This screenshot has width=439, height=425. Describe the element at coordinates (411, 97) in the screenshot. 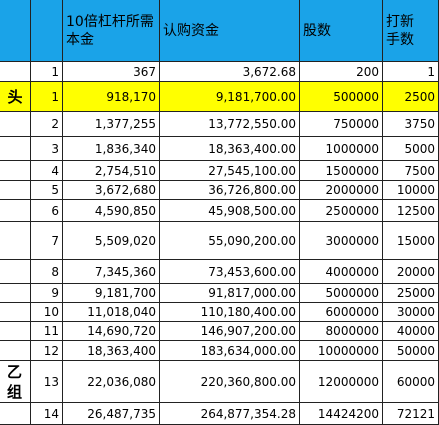

I see `data-cell: 2500` at that location.